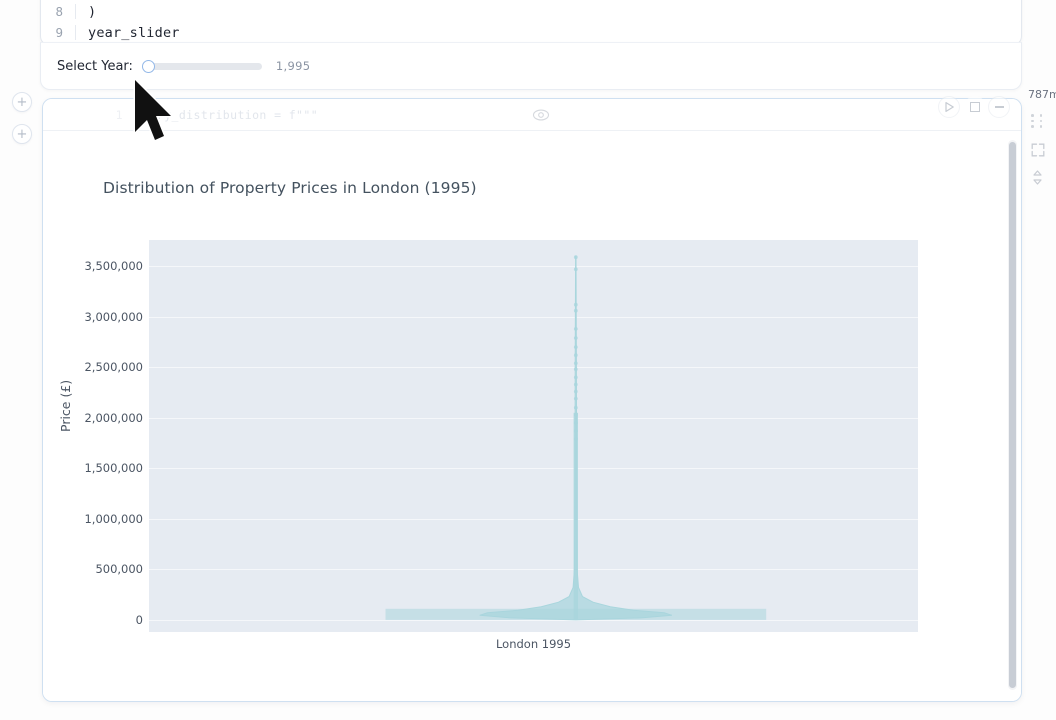  Describe the element at coordinates (139, 619) in the screenshot. I see `y-axis-tick: 0` at that location.